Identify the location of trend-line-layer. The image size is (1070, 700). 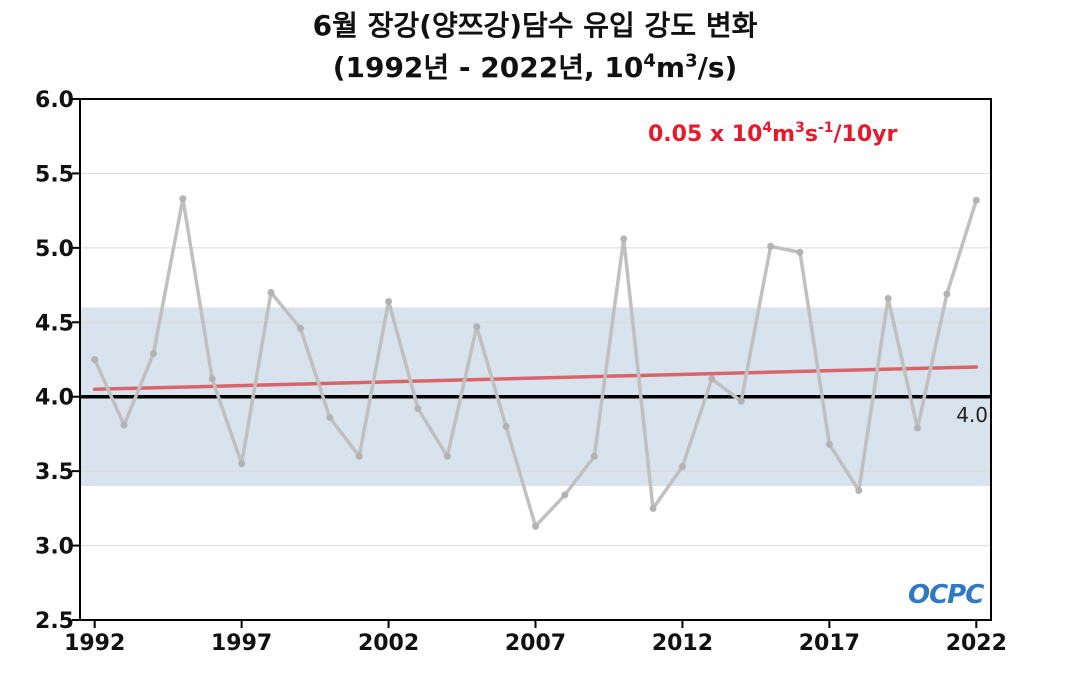
(535, 378).